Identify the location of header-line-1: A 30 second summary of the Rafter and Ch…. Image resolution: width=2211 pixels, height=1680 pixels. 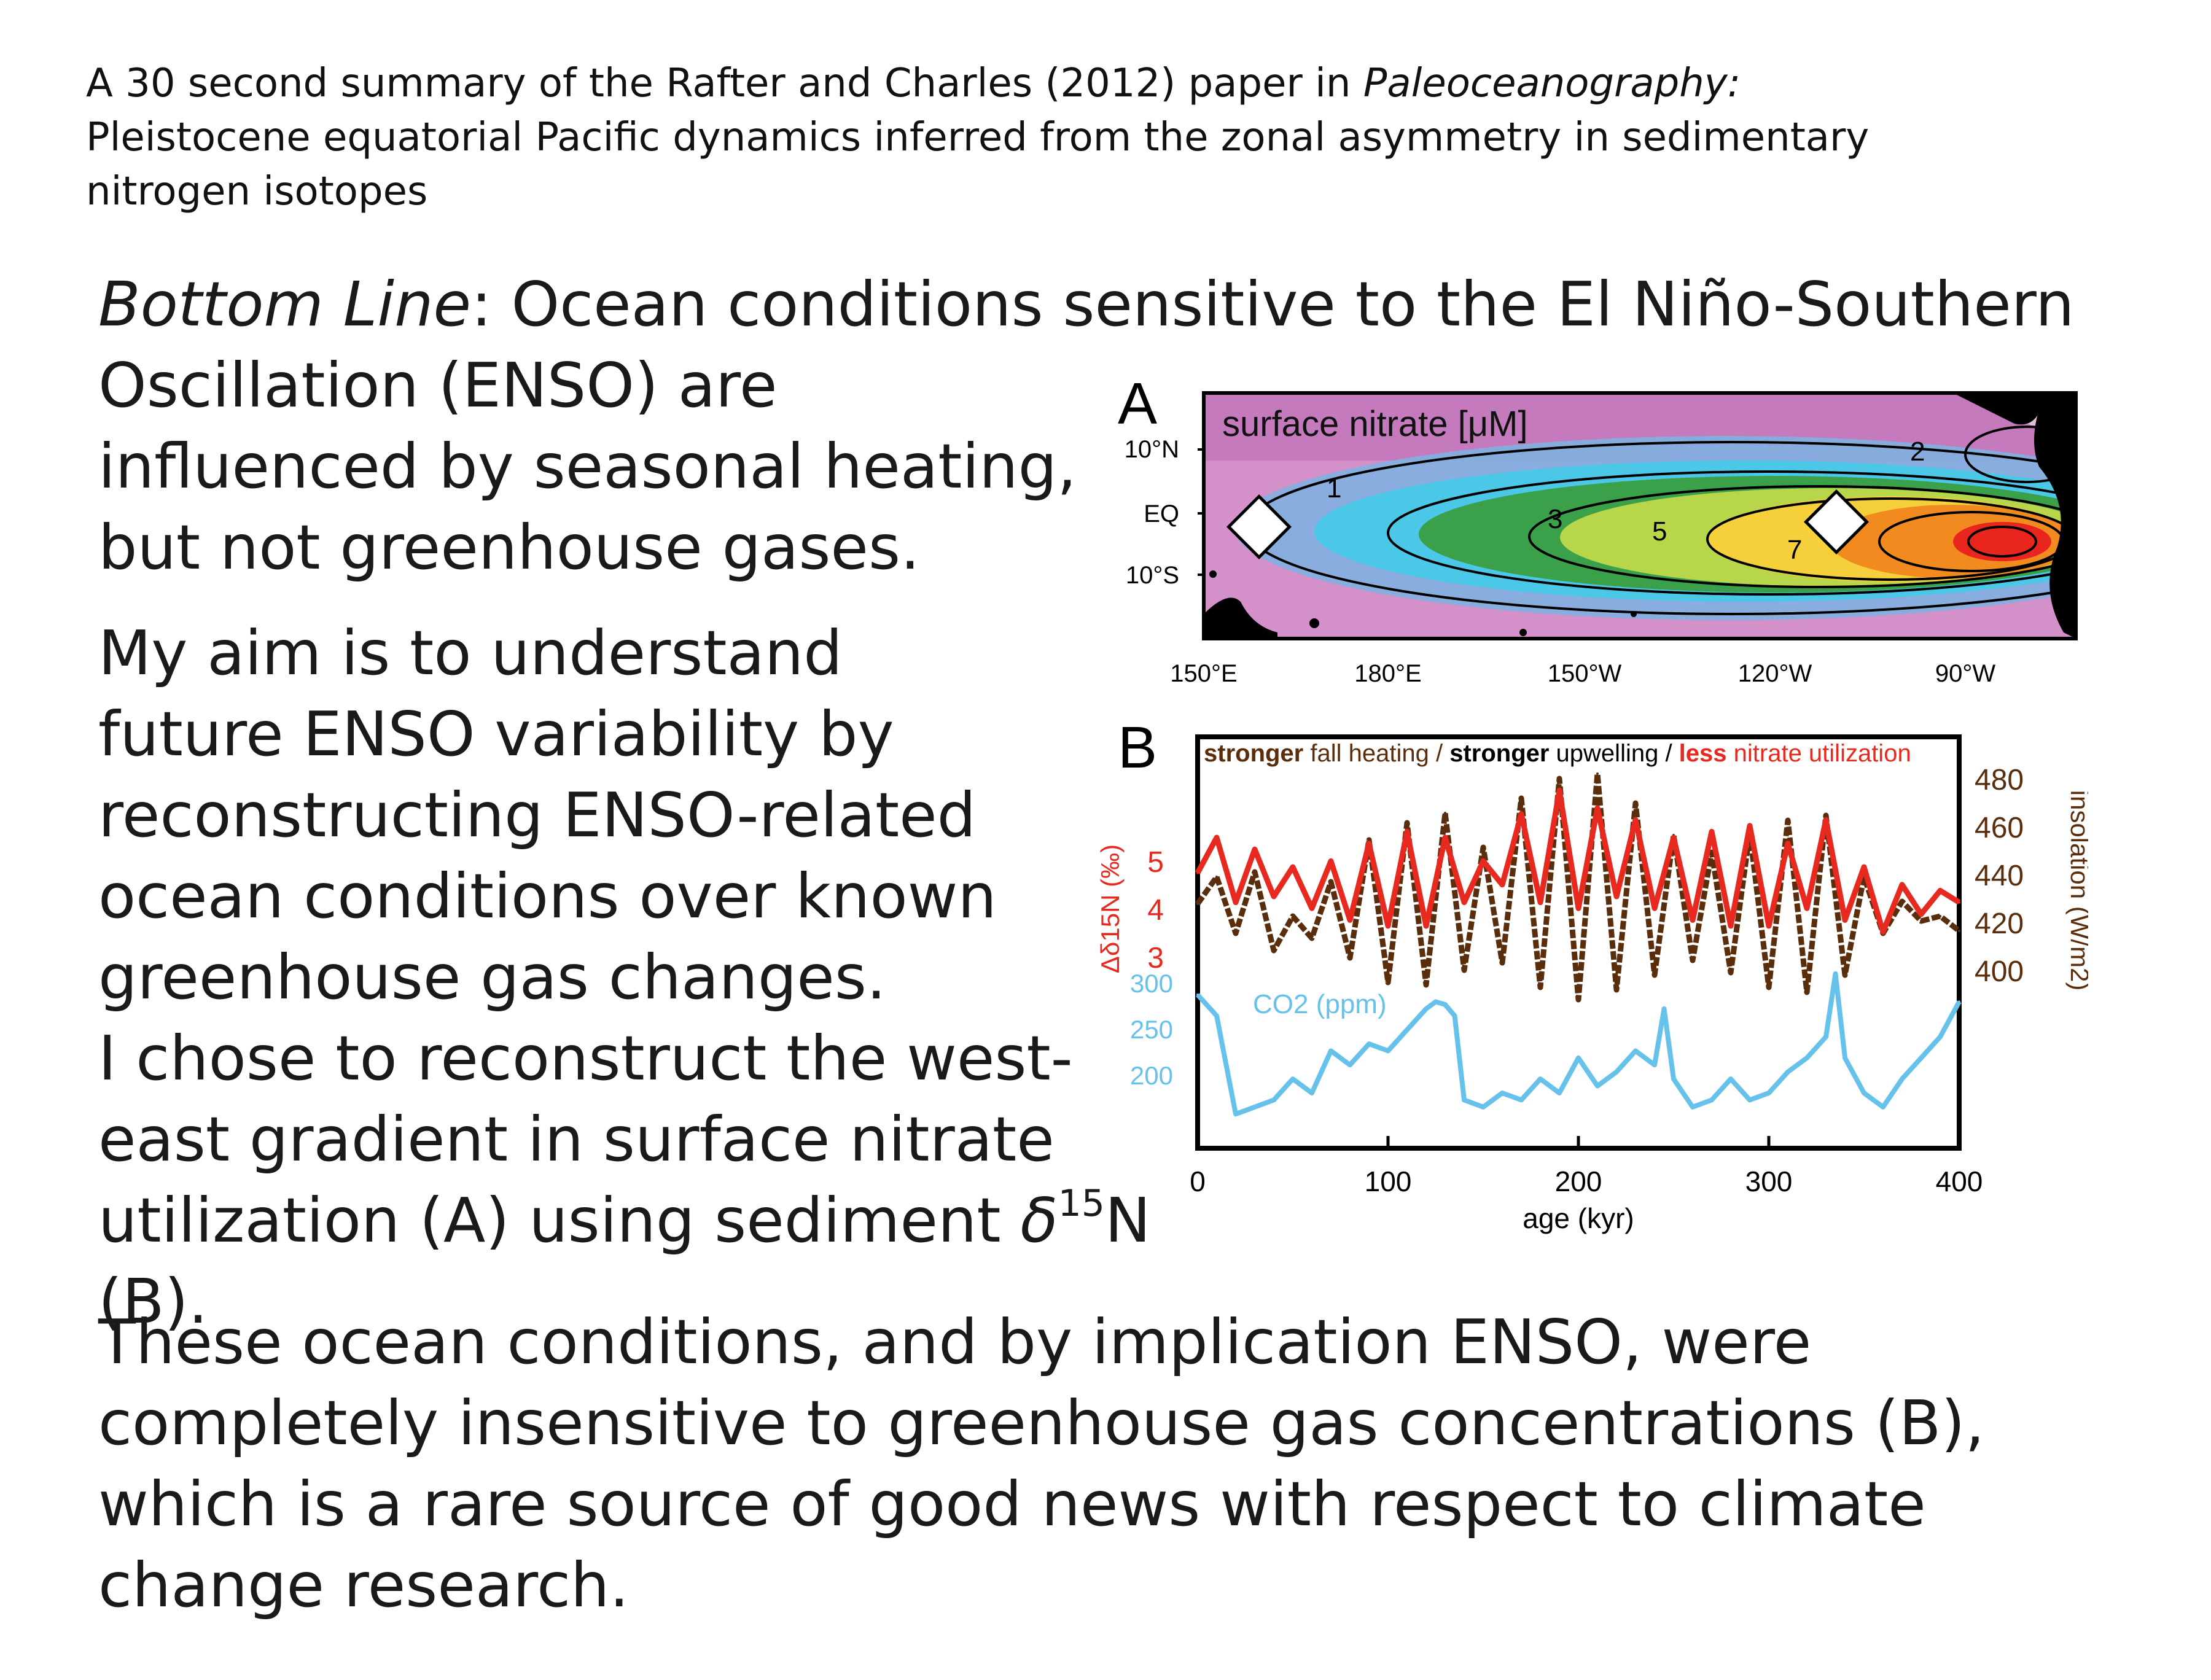
(913, 84).